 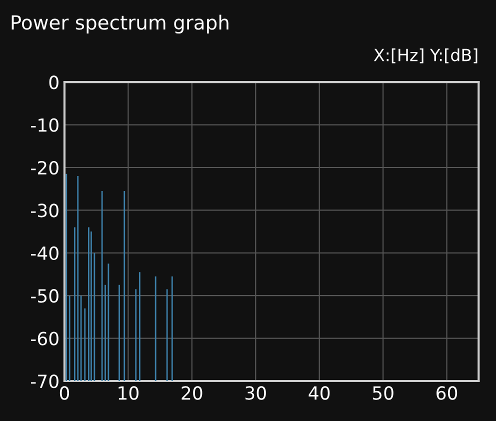 I want to click on x-tick-label: 40, so click(x=319, y=393).